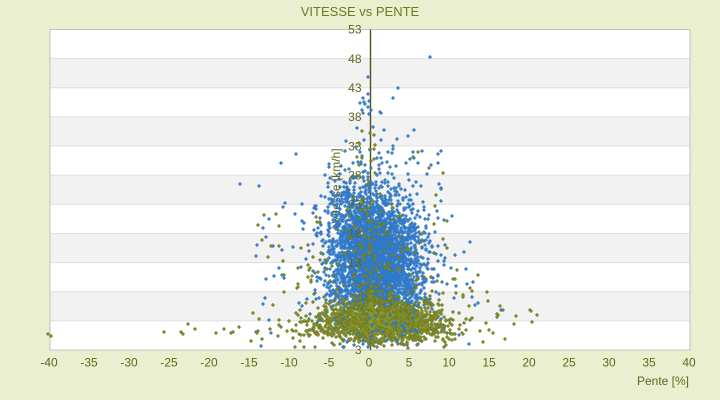 The width and height of the screenshot is (720, 400). Describe the element at coordinates (609, 363) in the screenshot. I see `svg-text: 30` at that location.